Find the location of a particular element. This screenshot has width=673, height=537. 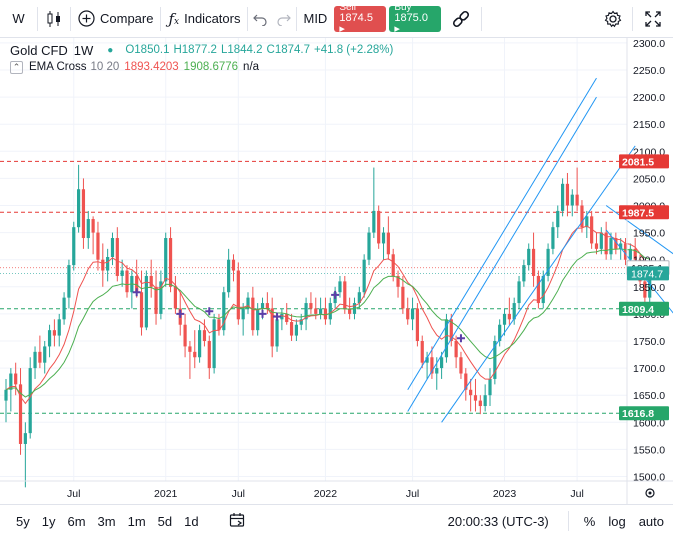

price-tick-label: 2150.0 is located at coordinates (649, 125).